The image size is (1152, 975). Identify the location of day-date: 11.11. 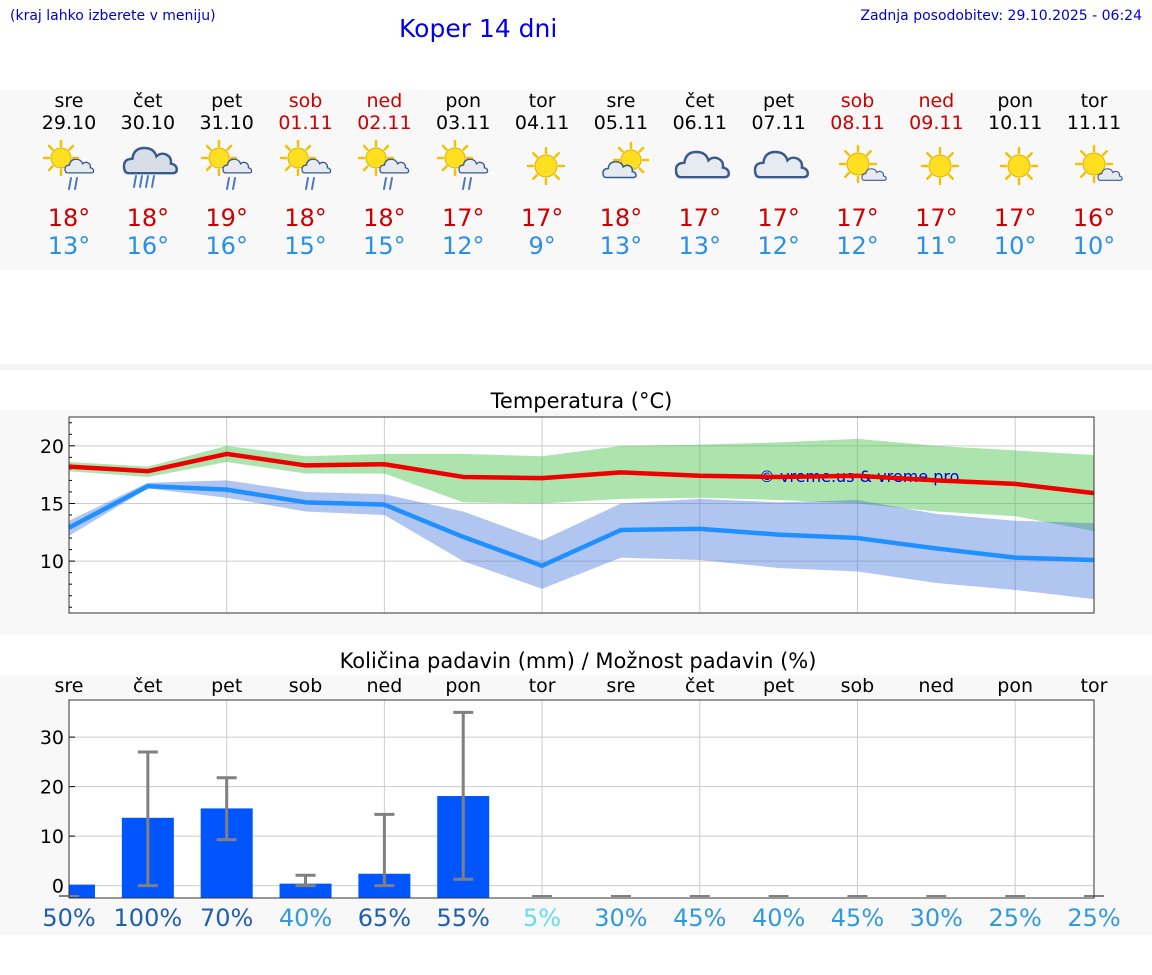
(1094, 123).